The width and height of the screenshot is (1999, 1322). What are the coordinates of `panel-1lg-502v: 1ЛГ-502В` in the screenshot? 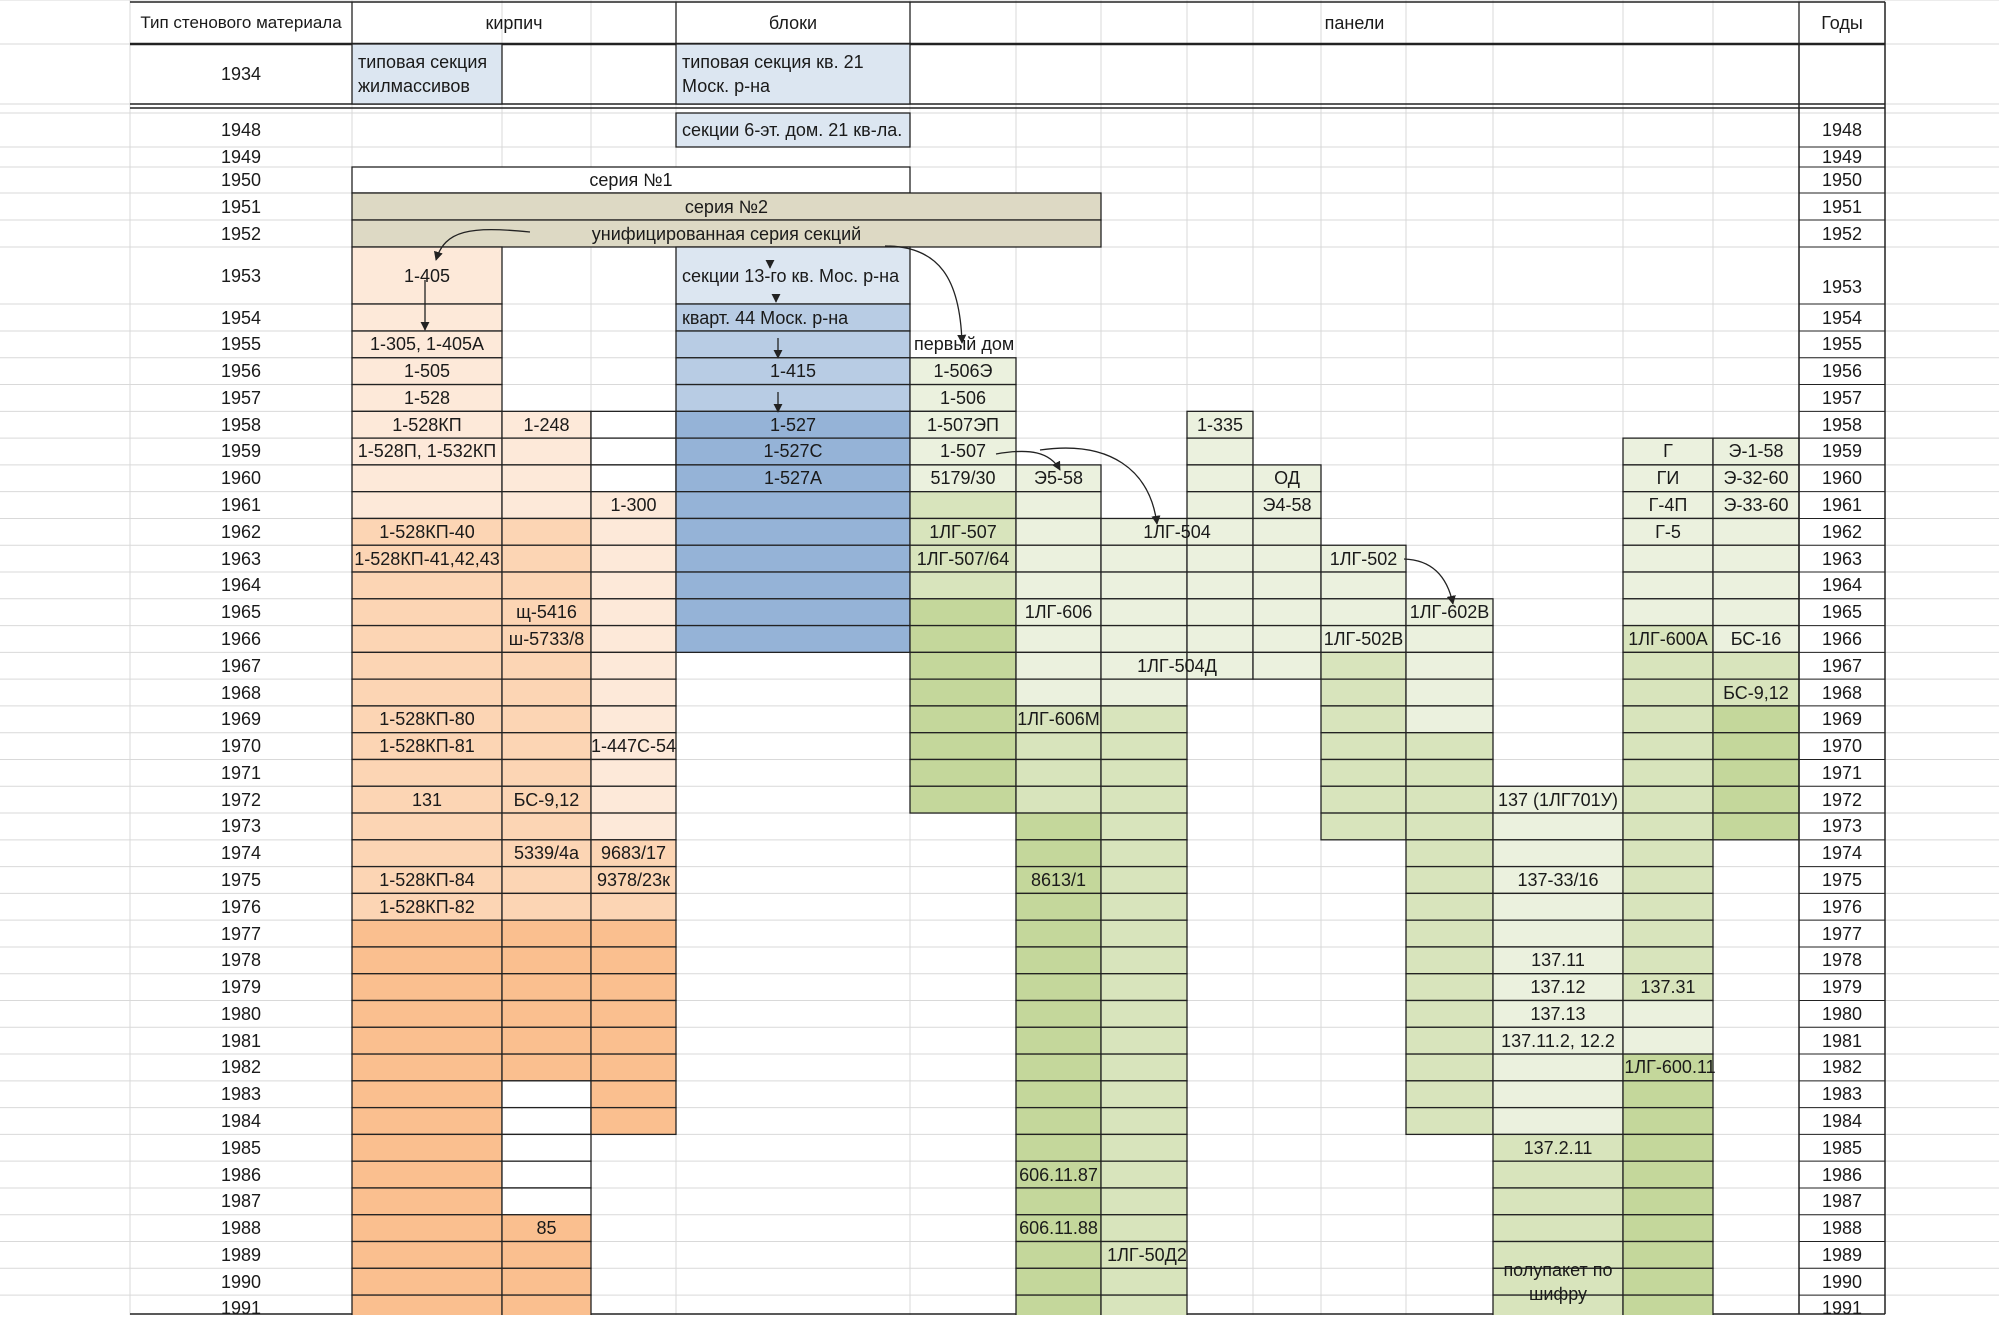 It's located at (1363, 638).